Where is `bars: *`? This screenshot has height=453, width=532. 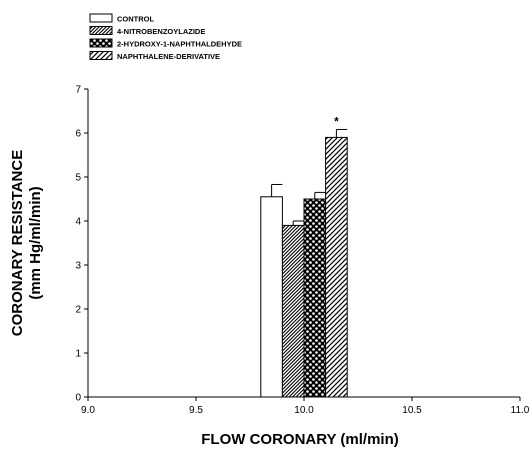
bars: * is located at coordinates (304, 256).